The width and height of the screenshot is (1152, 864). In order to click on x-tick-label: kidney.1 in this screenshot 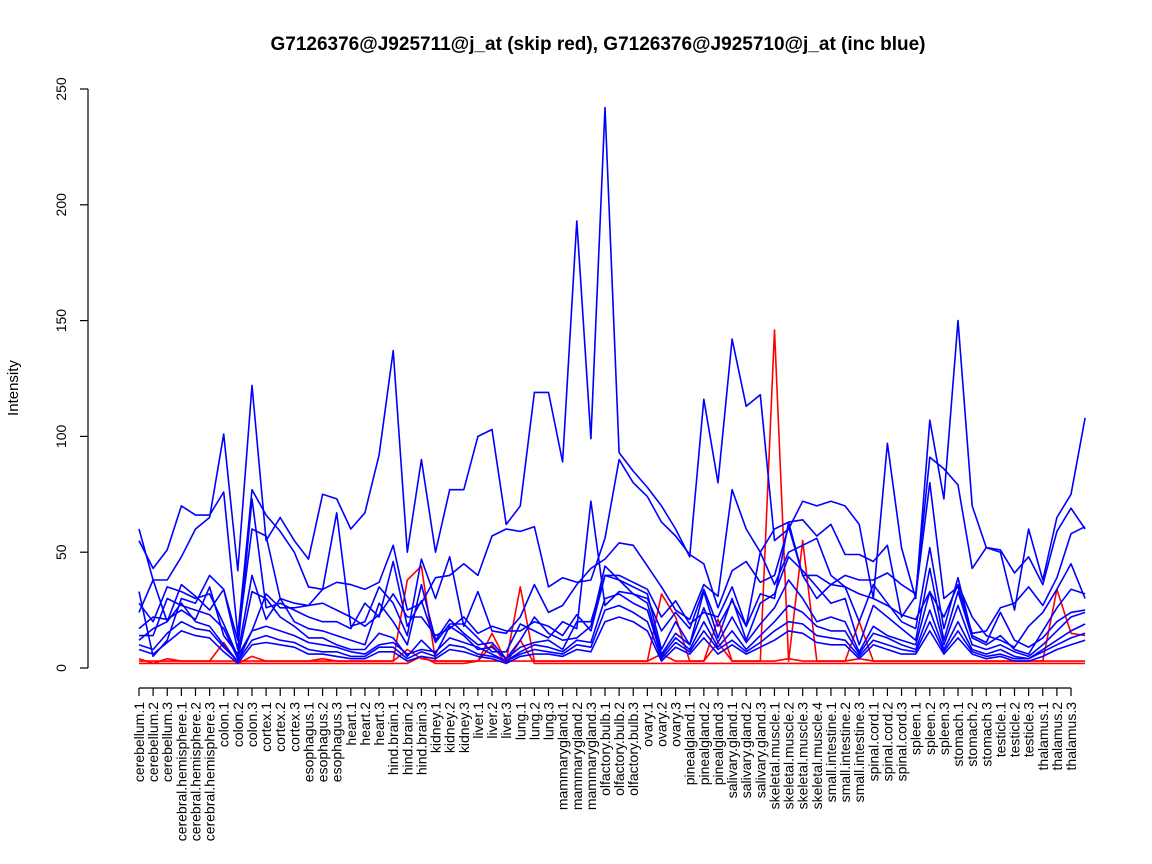, I will do `click(436, 727)`.